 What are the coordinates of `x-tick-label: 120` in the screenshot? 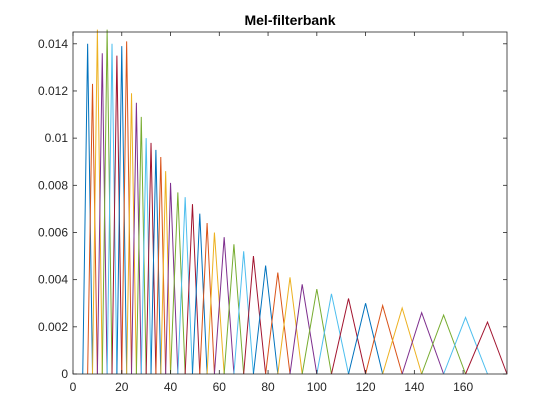 It's located at (366, 387).